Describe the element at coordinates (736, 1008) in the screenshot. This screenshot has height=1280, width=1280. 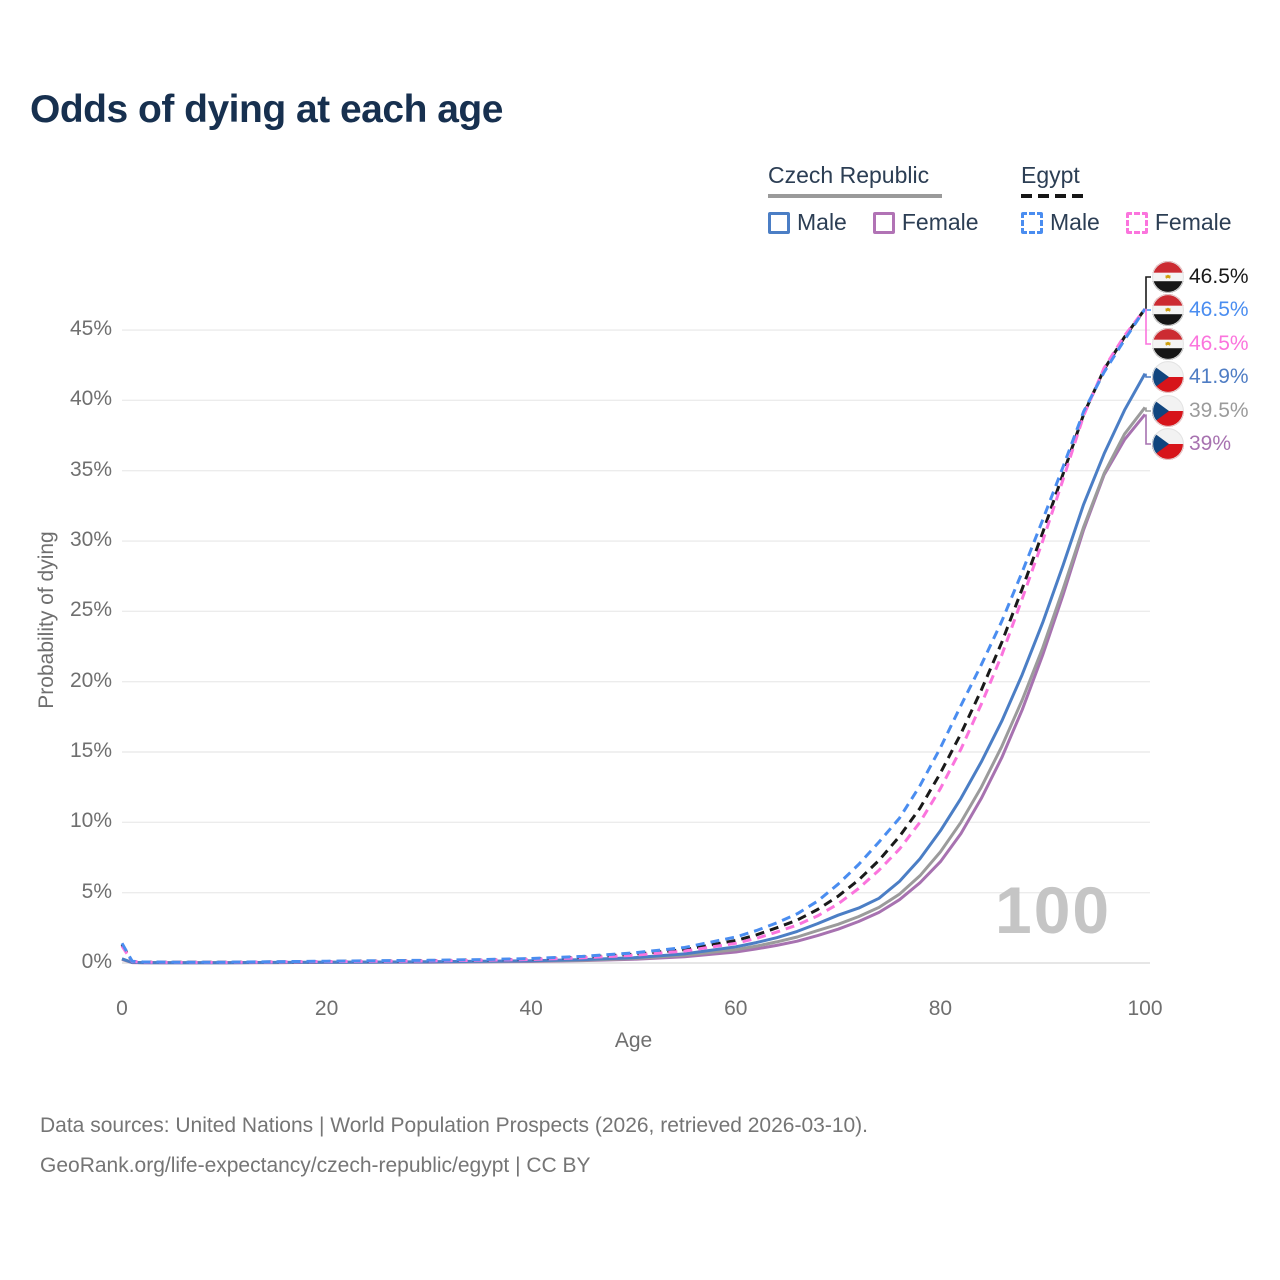
I see `x-tick-label: 60` at that location.